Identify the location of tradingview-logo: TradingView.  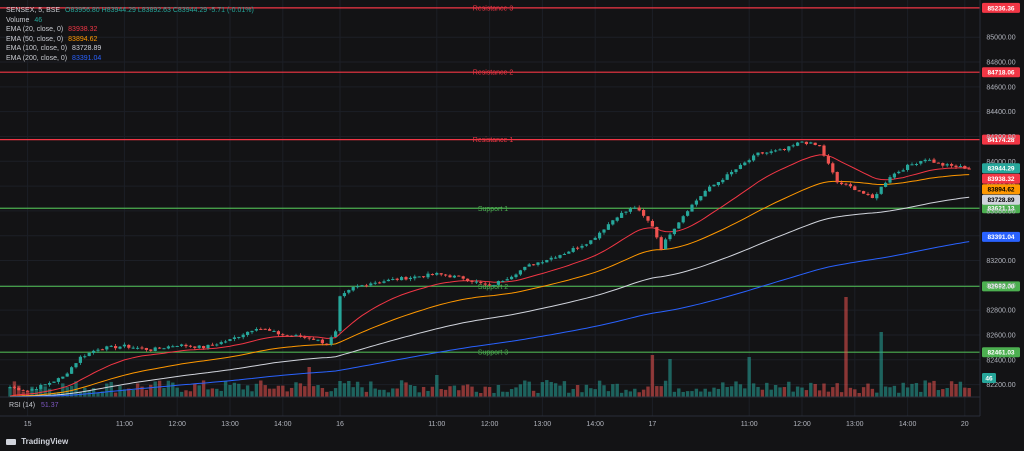
(37, 441).